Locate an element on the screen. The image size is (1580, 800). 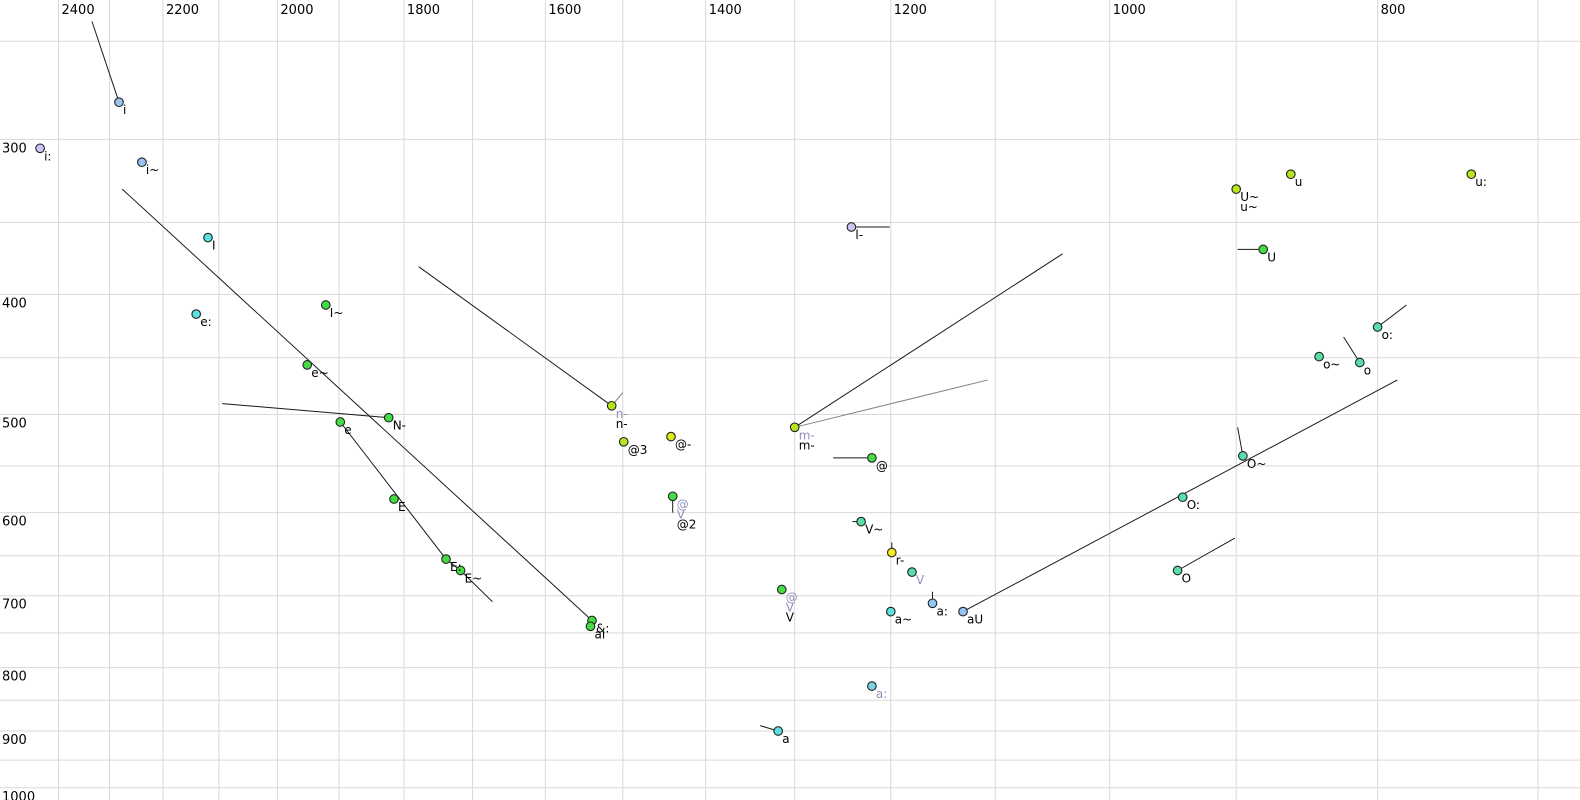
vowel-point-O is located at coordinates (1177, 570).